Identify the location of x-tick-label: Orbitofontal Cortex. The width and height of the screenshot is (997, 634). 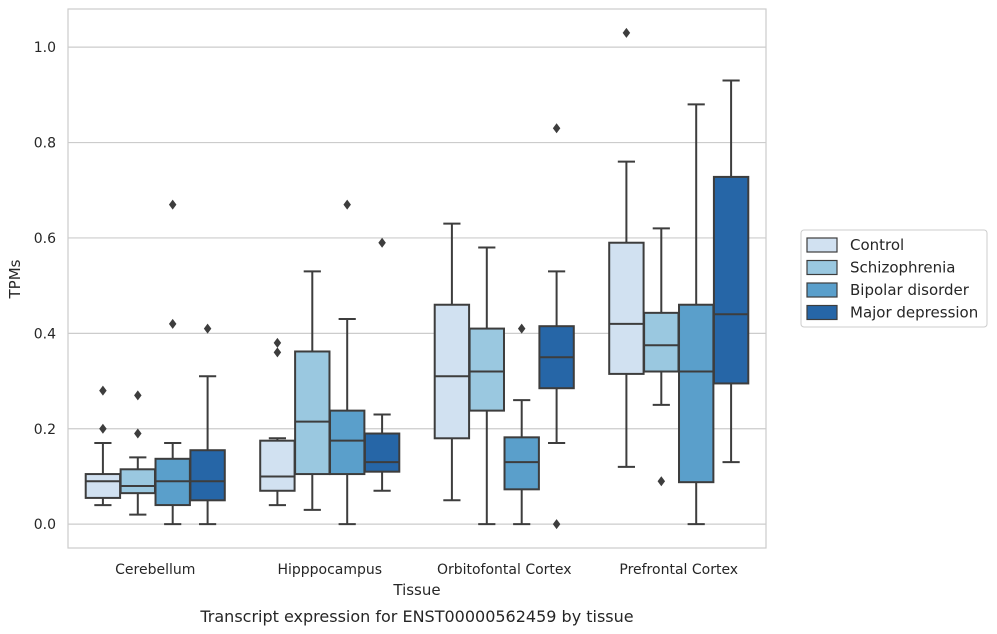
(504, 570).